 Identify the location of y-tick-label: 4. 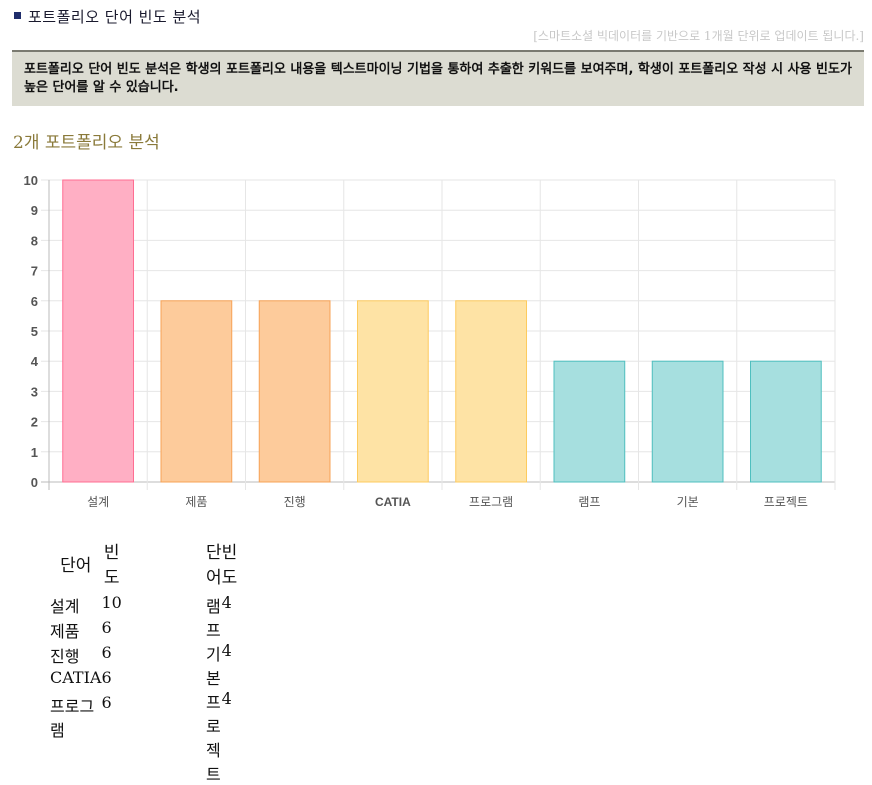
(35, 361).